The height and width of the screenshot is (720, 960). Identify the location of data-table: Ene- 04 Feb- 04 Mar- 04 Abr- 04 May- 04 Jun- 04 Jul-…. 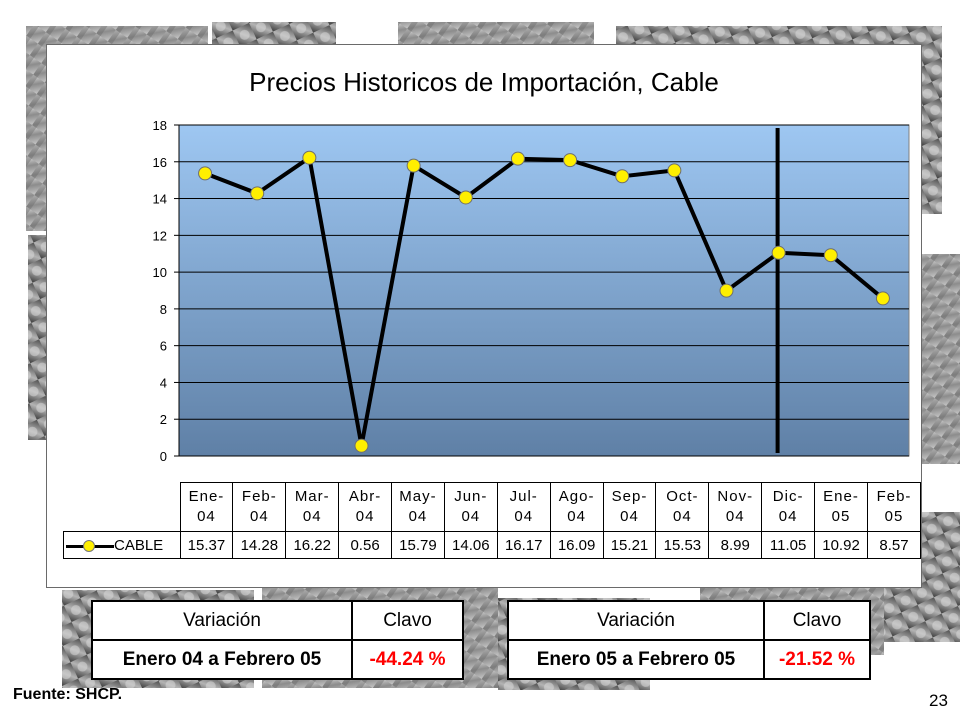
(492, 520).